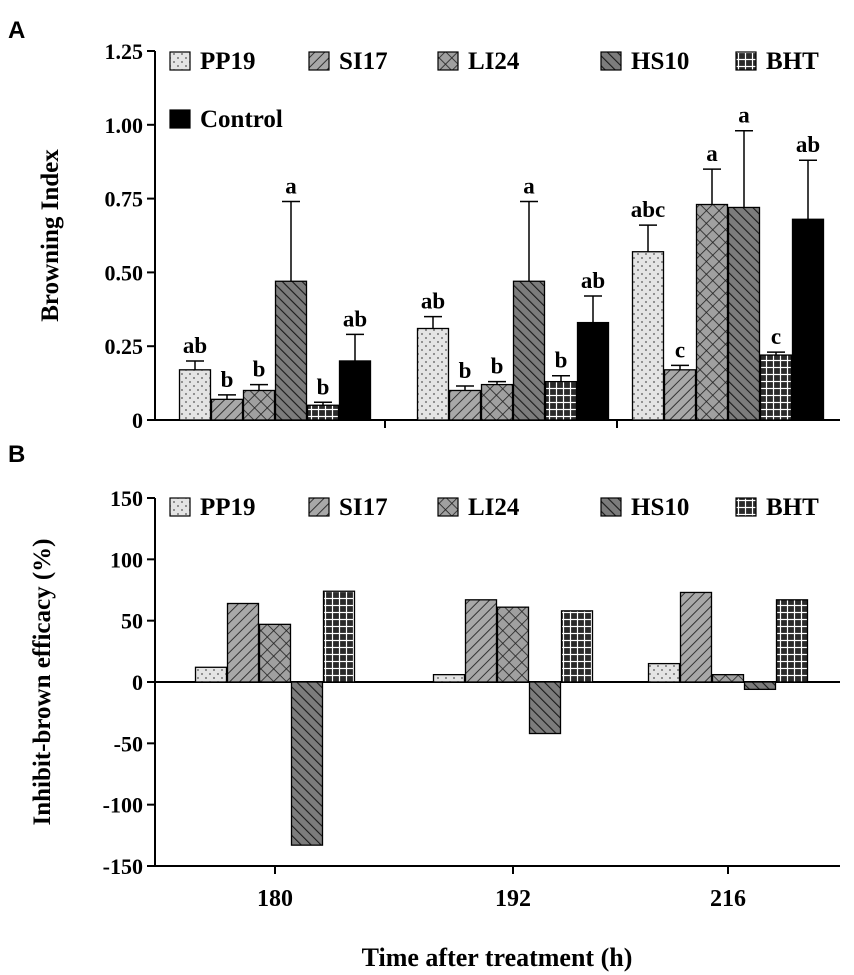  Describe the element at coordinates (123, 805) in the screenshot. I see `y-tick-label: -100` at that location.